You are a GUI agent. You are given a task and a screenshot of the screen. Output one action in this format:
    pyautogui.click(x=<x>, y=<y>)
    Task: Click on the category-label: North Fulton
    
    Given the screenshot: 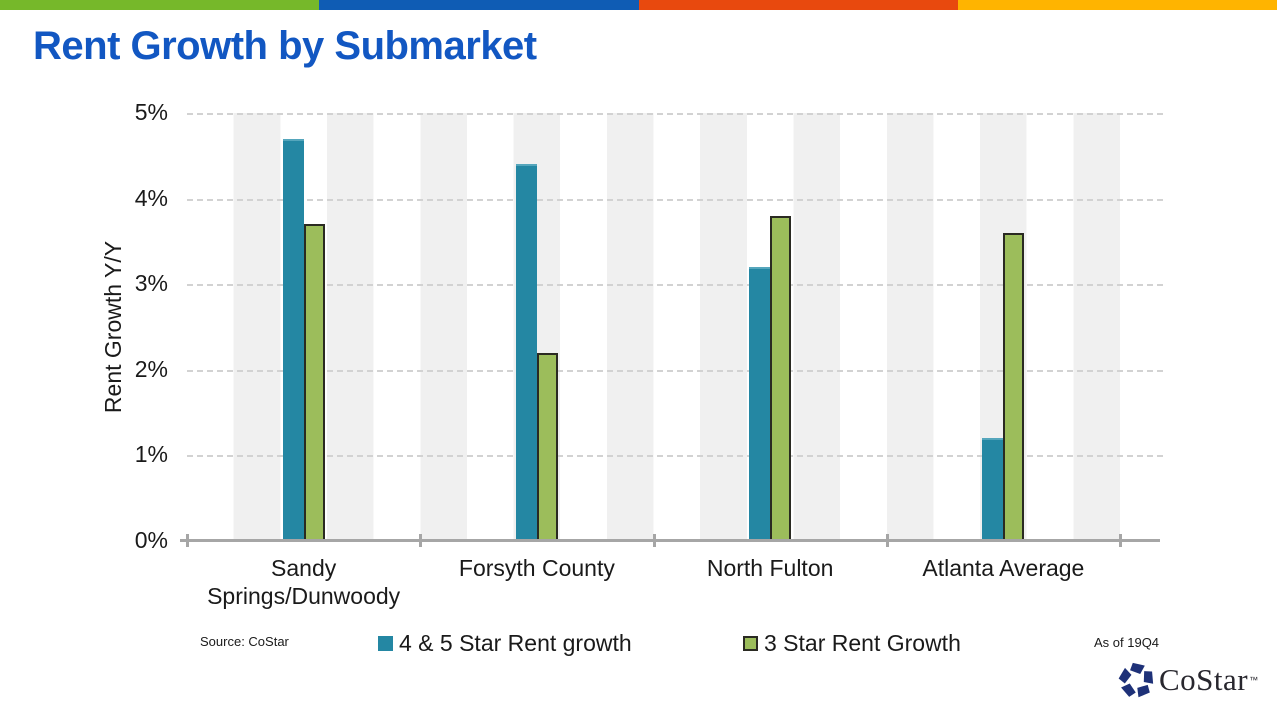 What is the action you would take?
    pyautogui.click(x=770, y=568)
    